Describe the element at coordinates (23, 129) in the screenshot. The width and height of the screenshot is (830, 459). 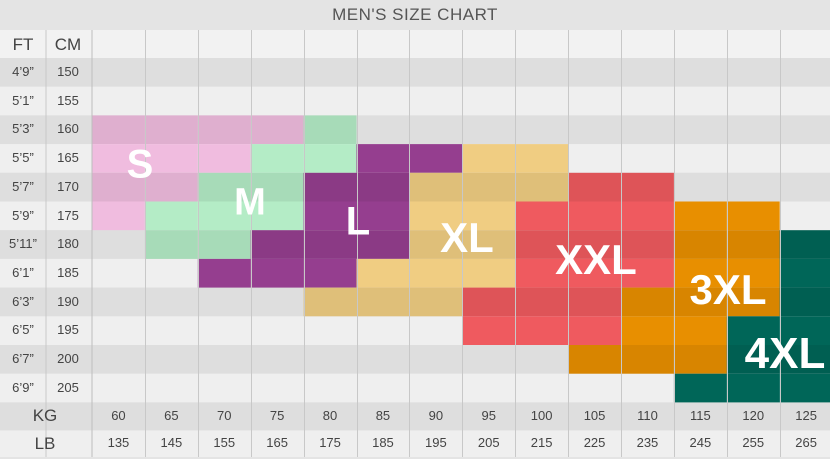
I see `height-ft-label: 5’3”` at that location.